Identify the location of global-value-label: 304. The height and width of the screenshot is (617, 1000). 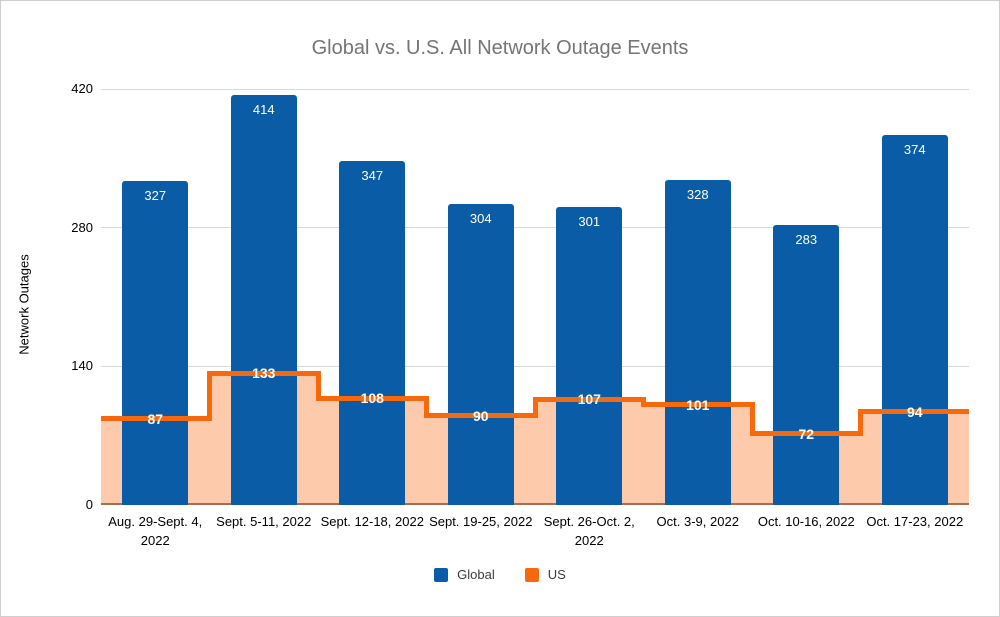
(480, 218).